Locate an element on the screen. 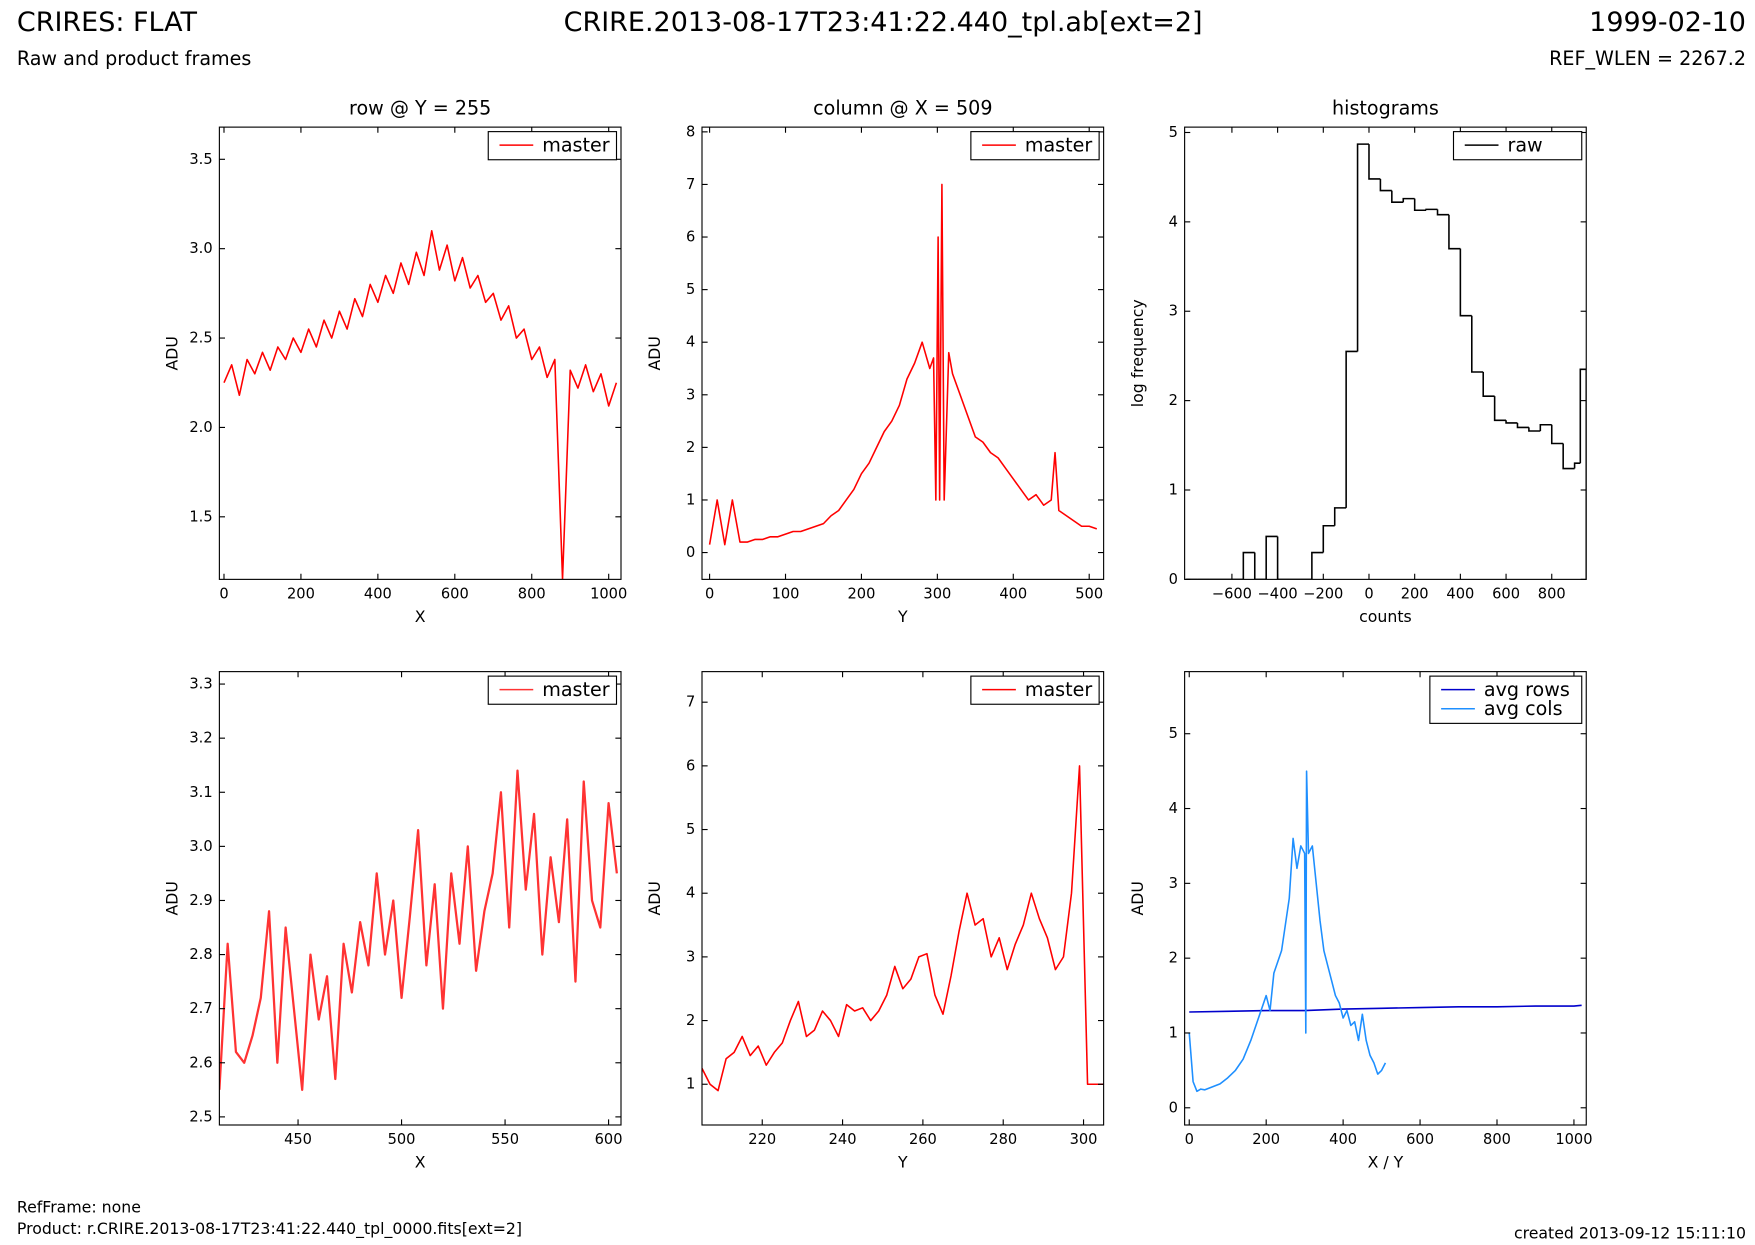  y-tick-label: 8 is located at coordinates (690, 131).